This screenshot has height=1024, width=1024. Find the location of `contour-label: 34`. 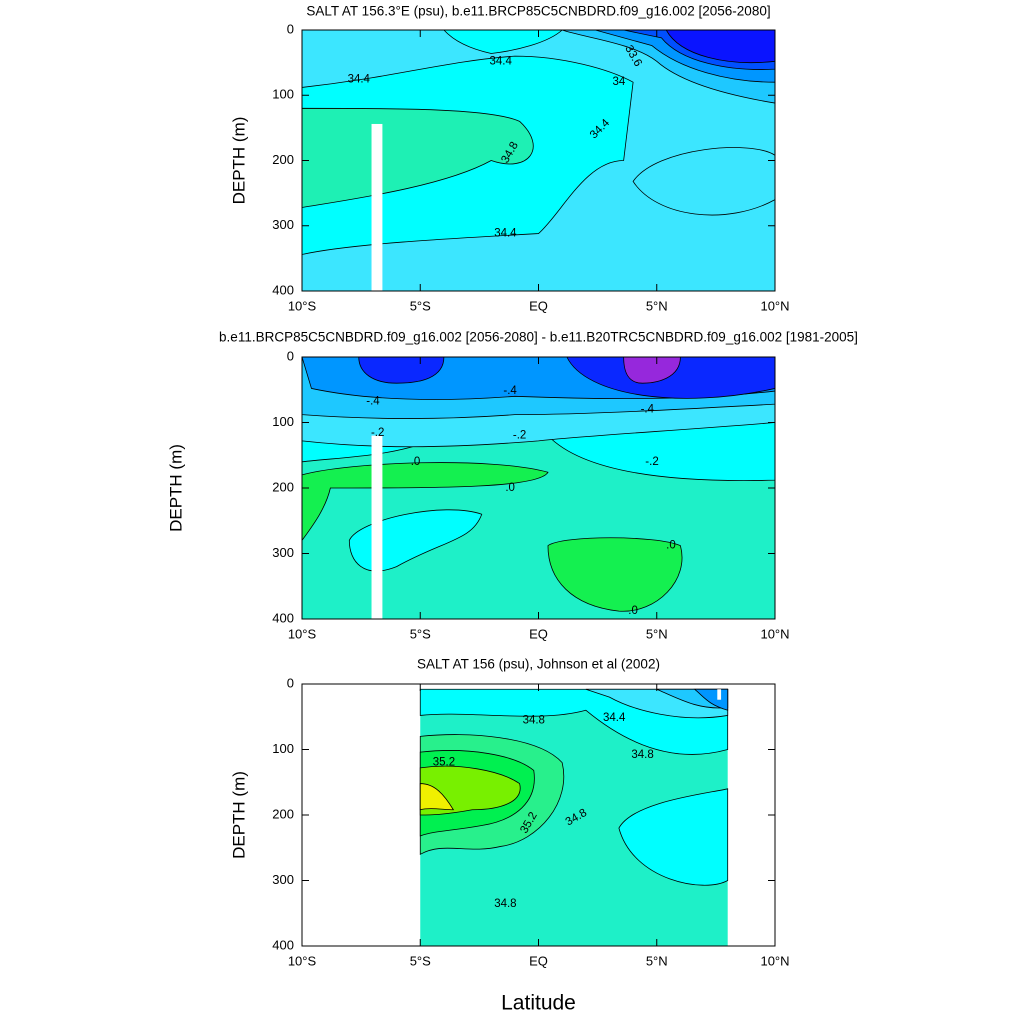

contour-label: 34 is located at coordinates (619, 82).